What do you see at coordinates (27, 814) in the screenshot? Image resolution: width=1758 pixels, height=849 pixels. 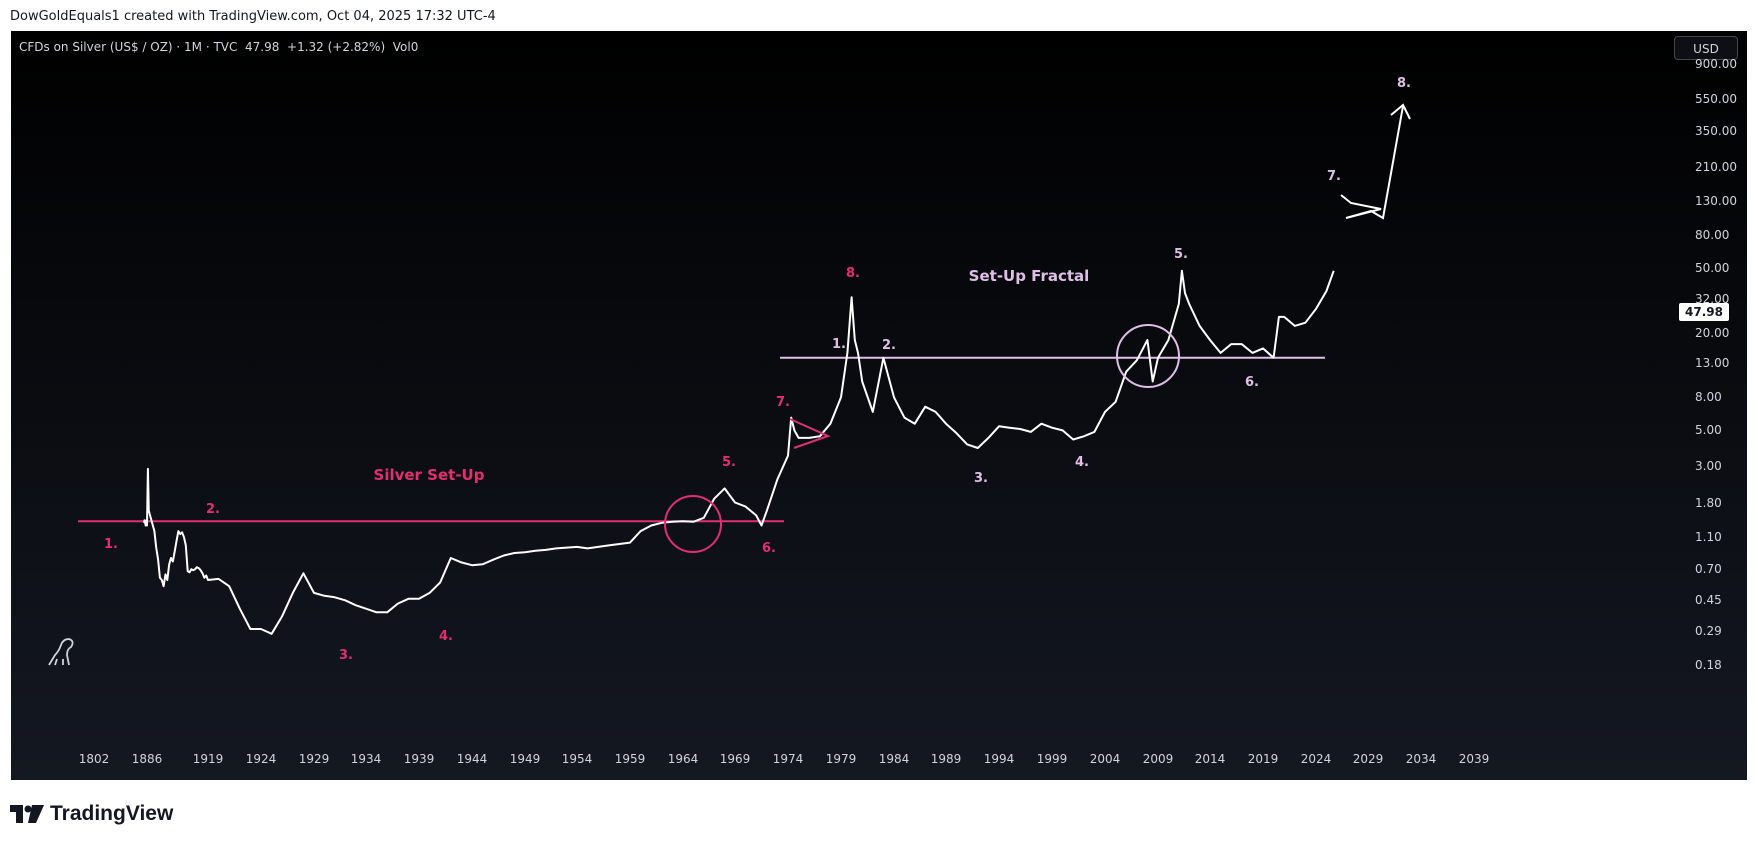 I see `tradingview-logo-icon` at bounding box center [27, 814].